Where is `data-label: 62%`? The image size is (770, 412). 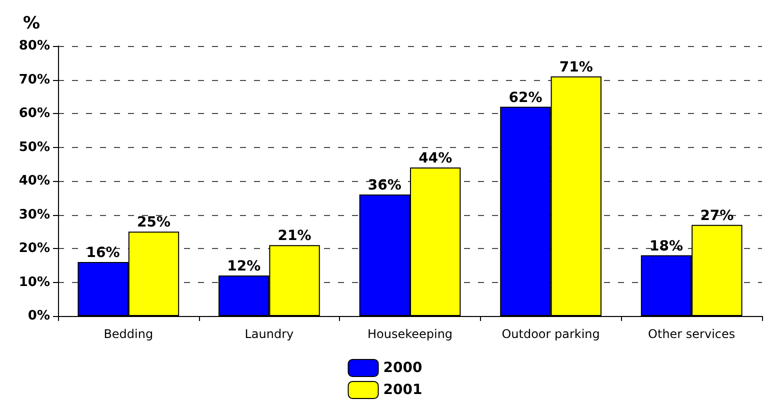 data-label: 62% is located at coordinates (525, 98).